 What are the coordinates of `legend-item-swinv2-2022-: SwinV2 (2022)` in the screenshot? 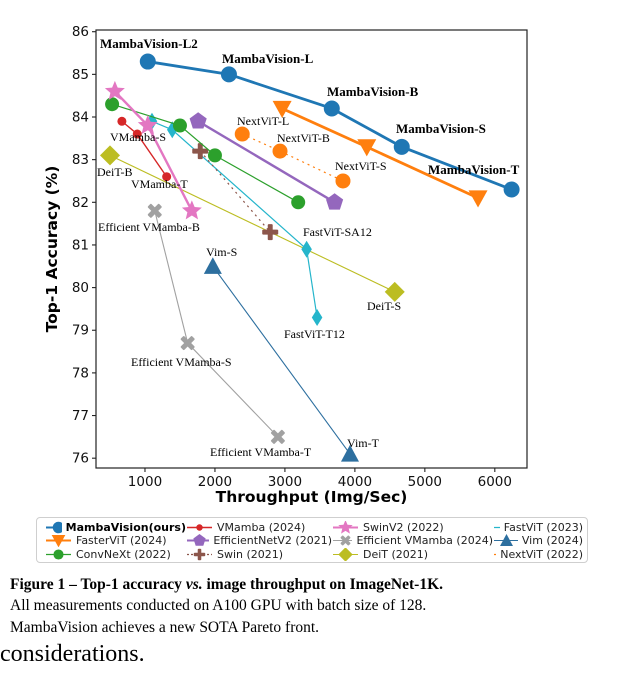 It's located at (412, 527).